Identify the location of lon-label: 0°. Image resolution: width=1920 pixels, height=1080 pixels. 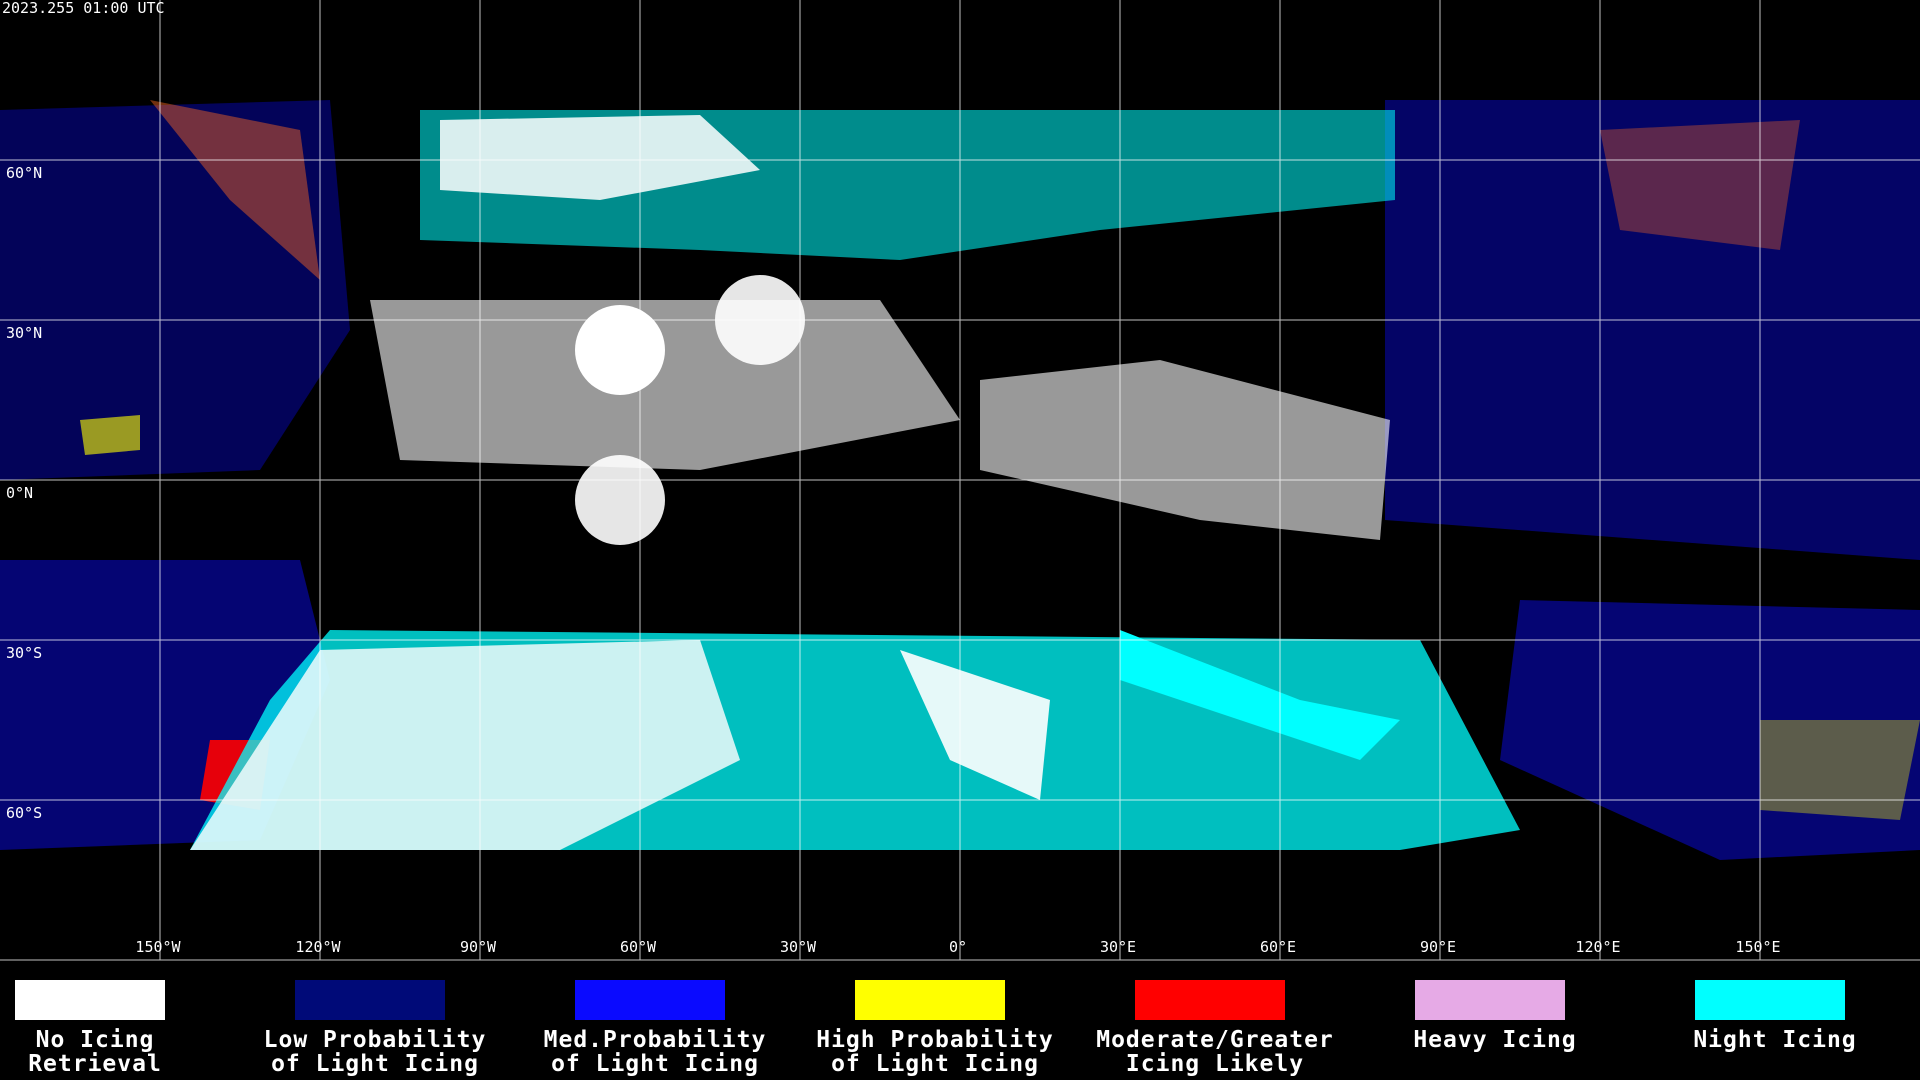
(958, 947).